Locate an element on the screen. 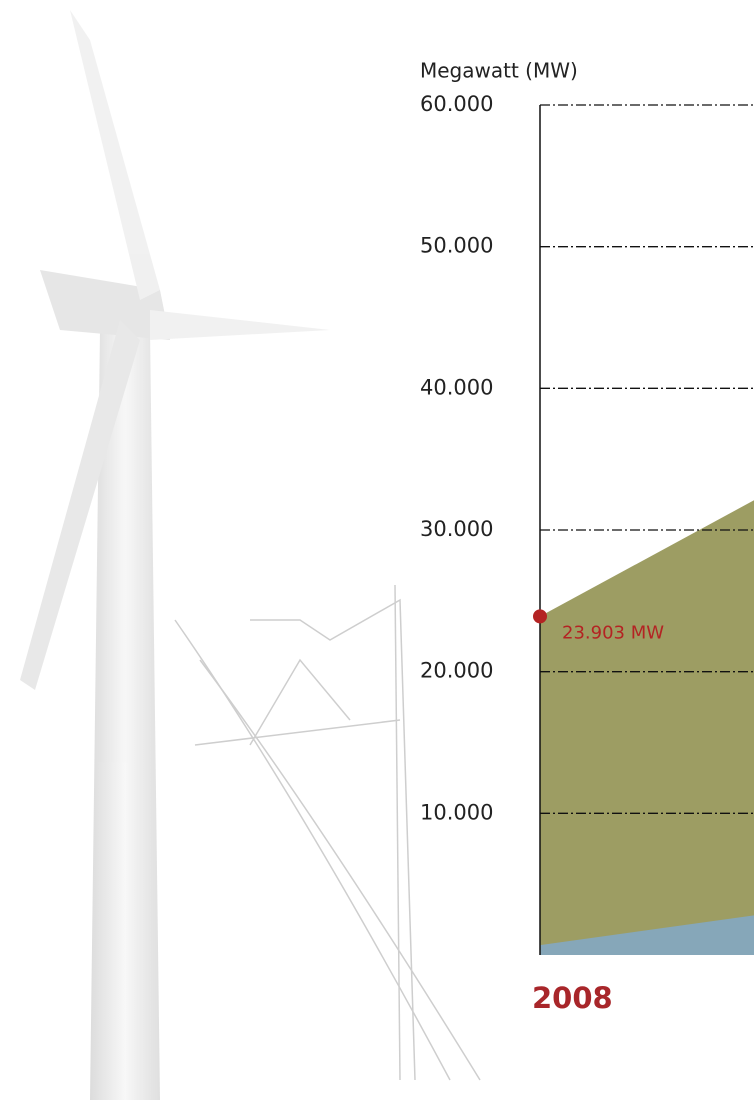 The image size is (754, 1105). y-tick-label: 20.000 is located at coordinates (456, 671).